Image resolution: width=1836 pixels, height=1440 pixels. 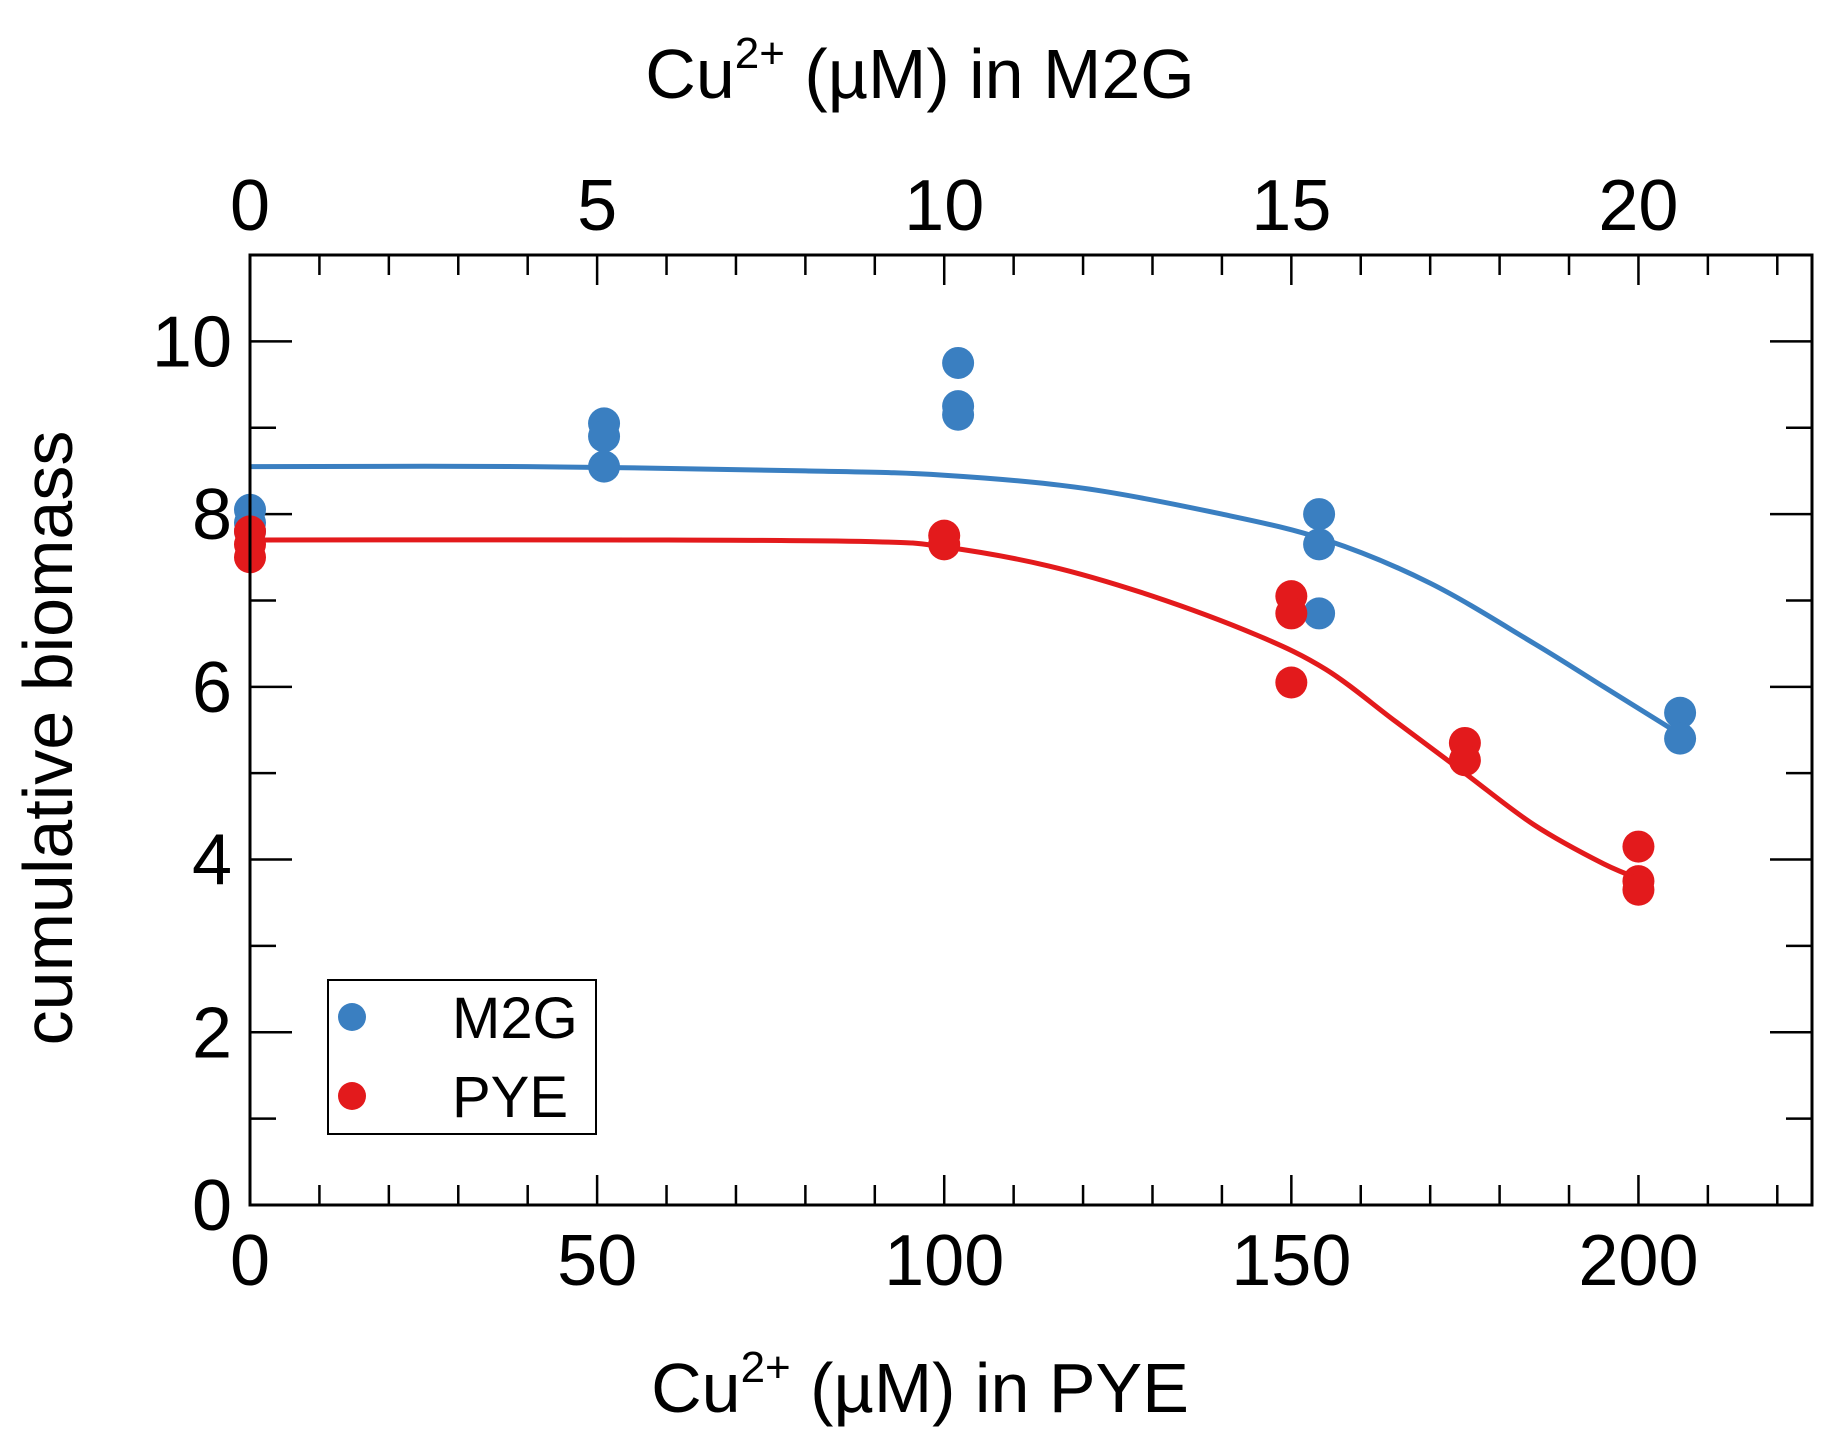 I want to click on legend-marker-pye, so click(x=352, y=1096).